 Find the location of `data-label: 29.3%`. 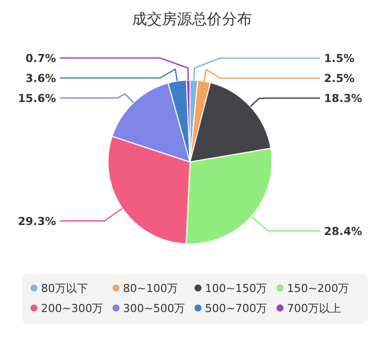

data-label: 29.3% is located at coordinates (37, 221).